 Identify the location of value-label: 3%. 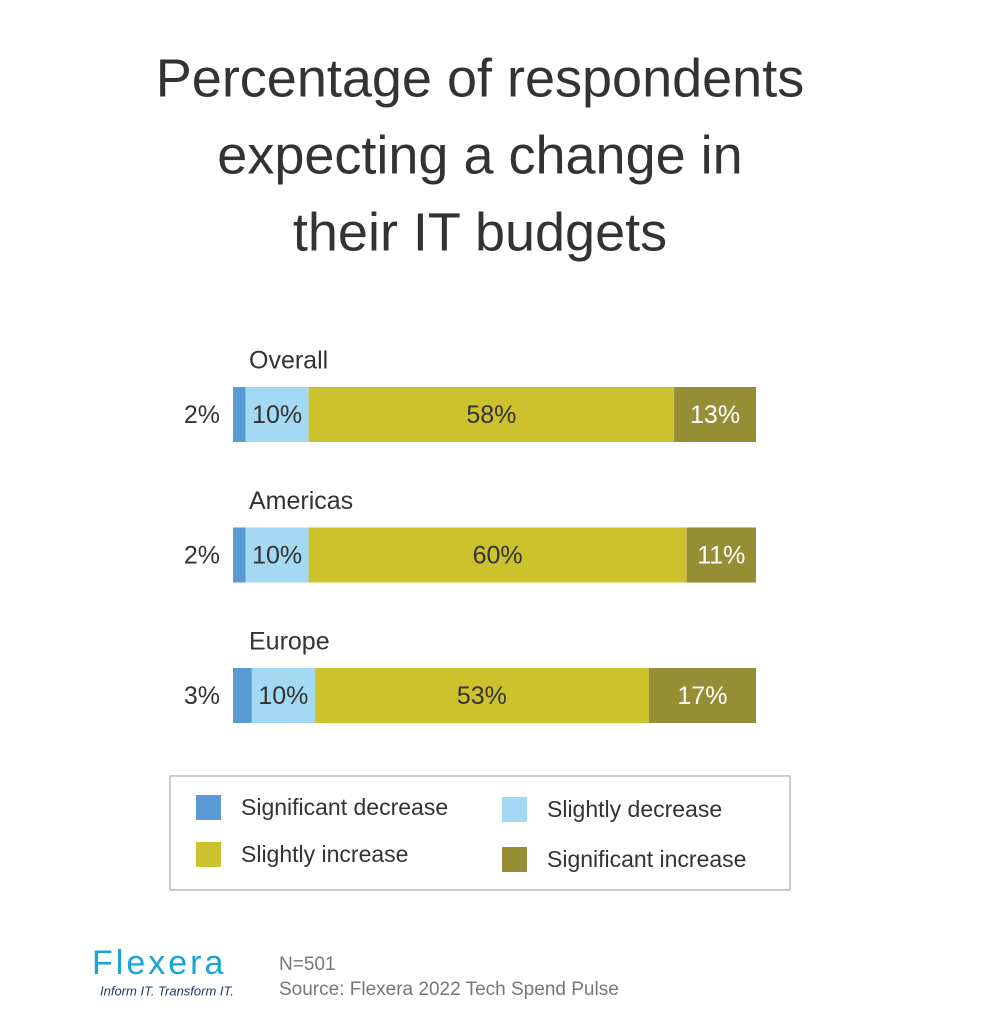
(202, 696).